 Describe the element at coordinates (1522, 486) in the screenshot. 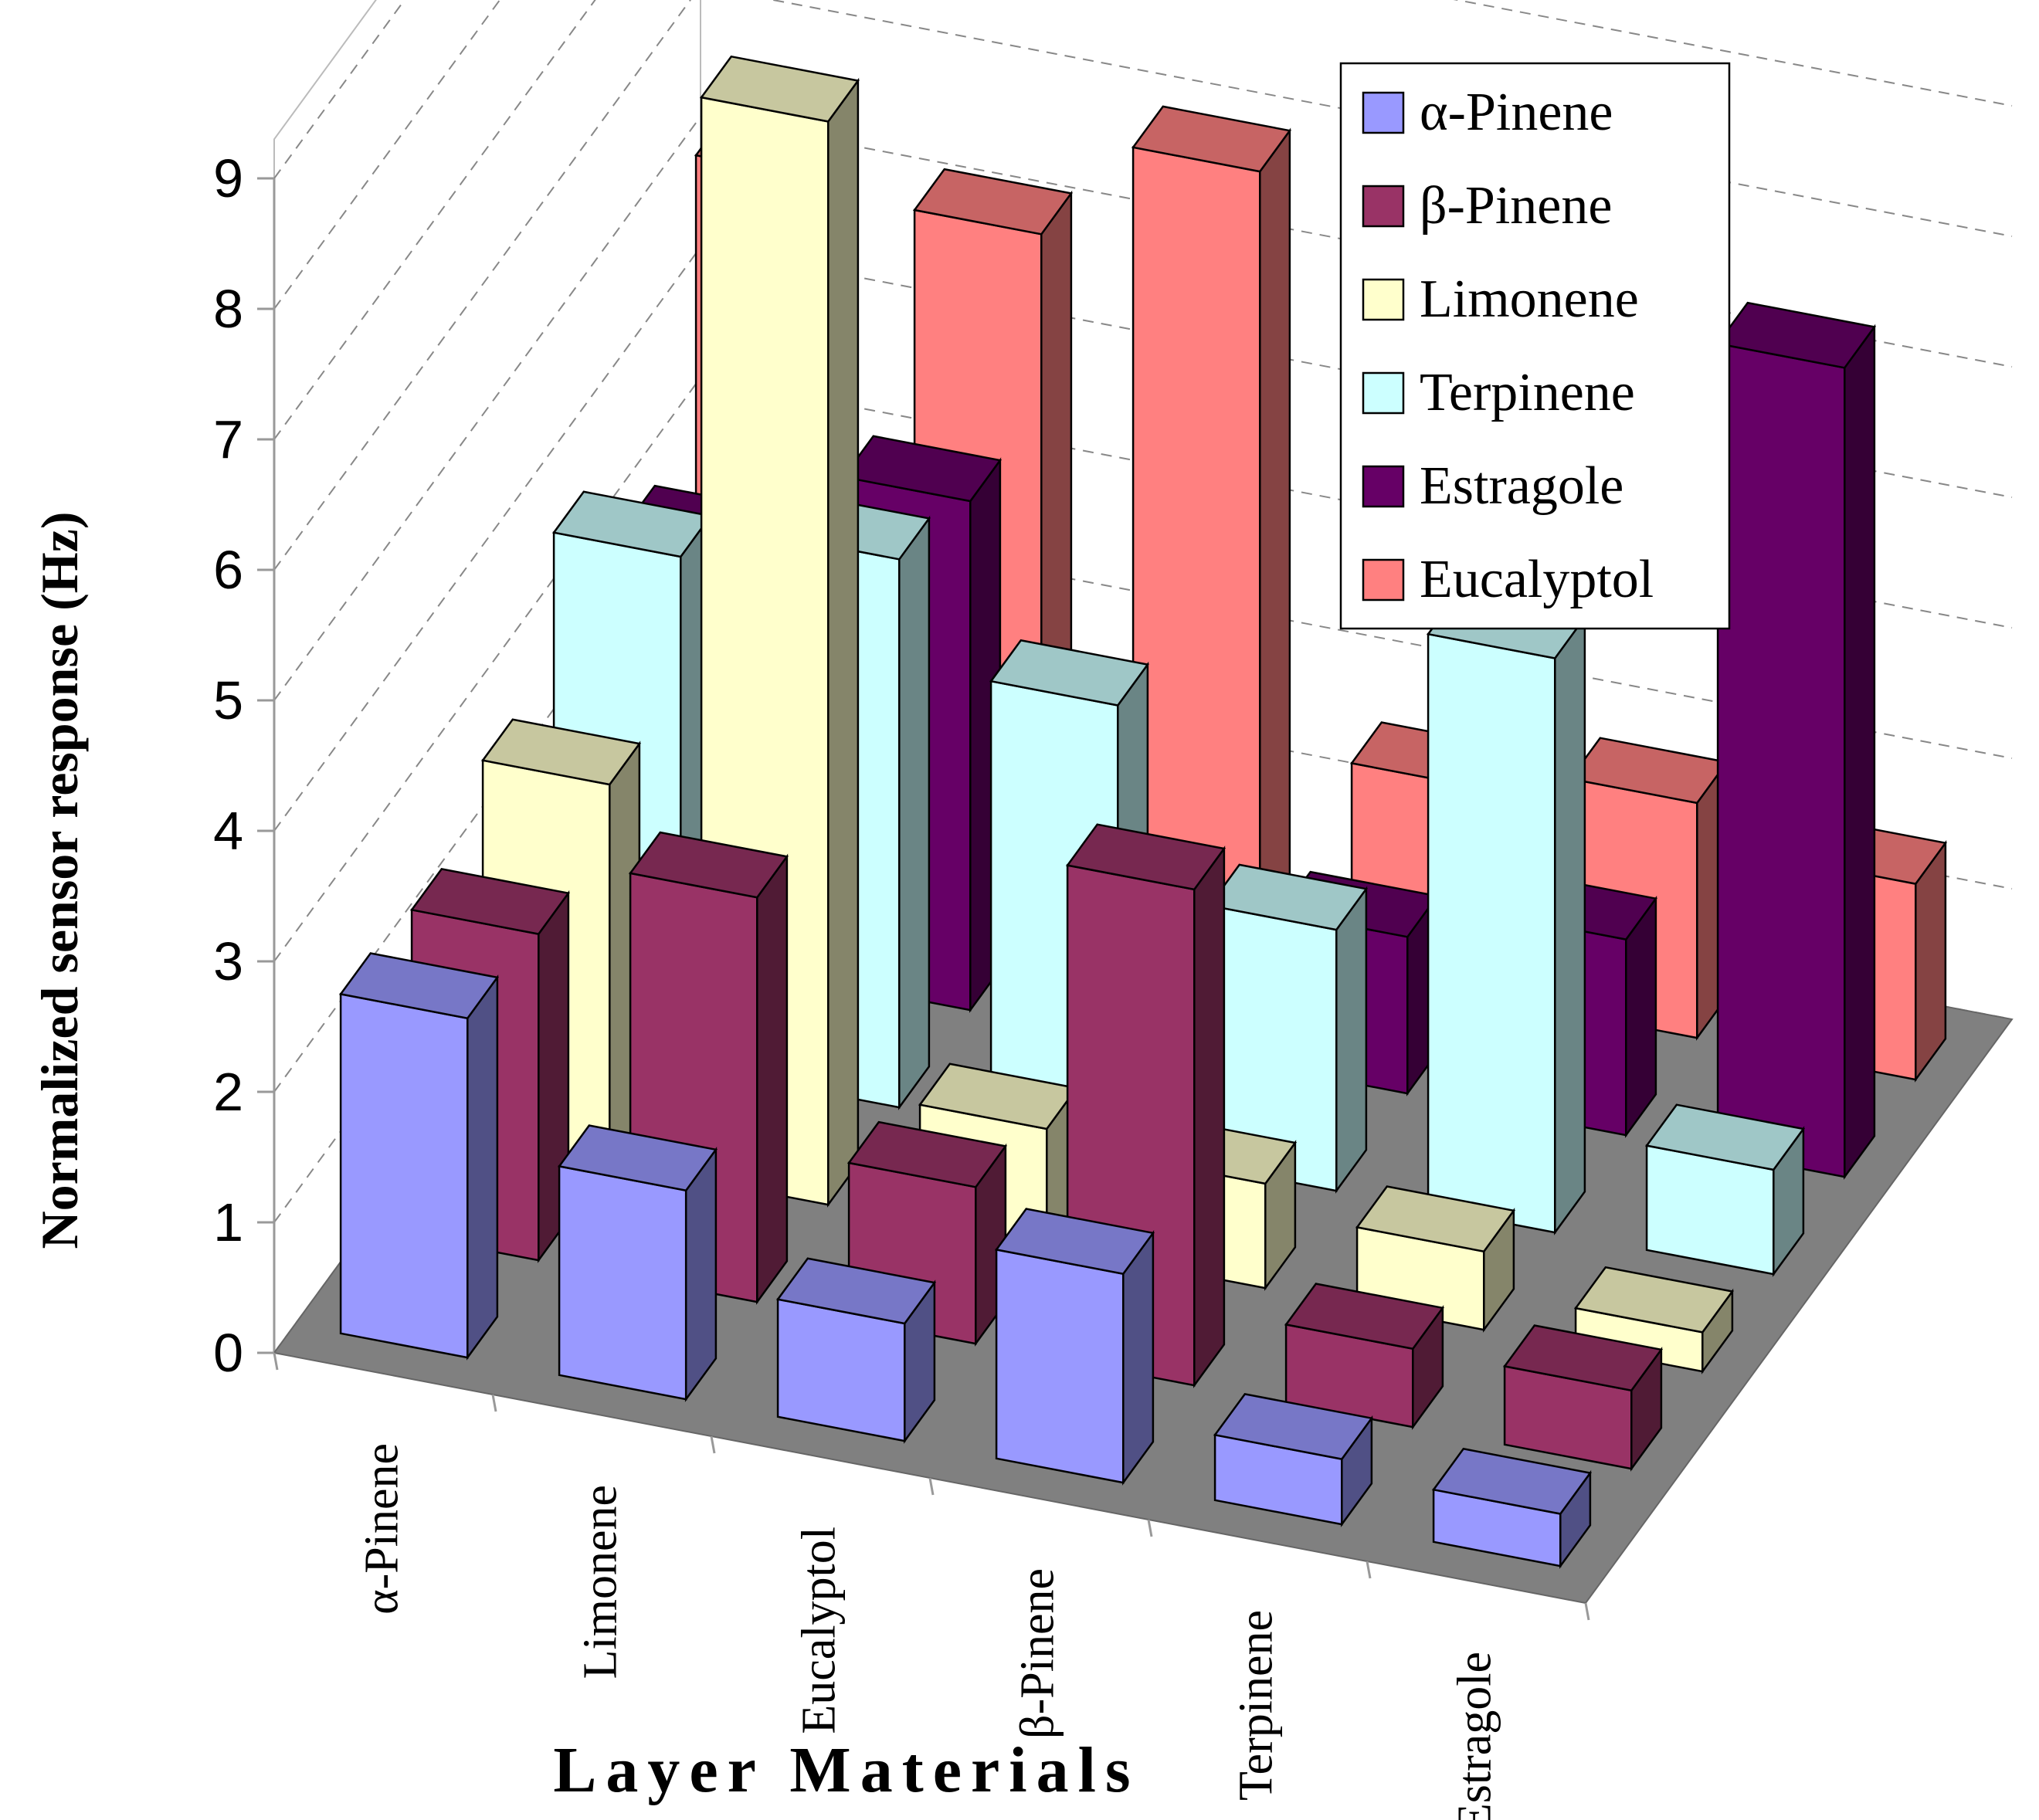

I see `legend-label: Estragole` at that location.